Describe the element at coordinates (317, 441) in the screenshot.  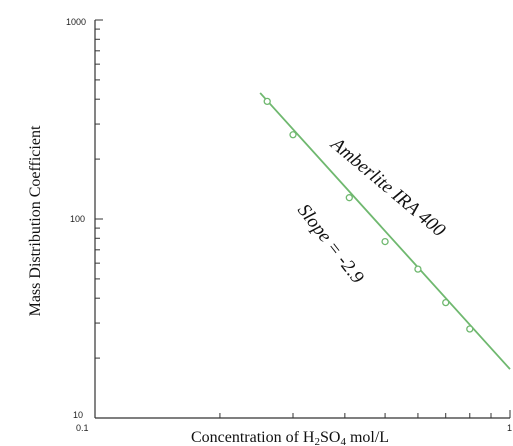
I see `x-axis-title-subscript-1: 2` at that location.